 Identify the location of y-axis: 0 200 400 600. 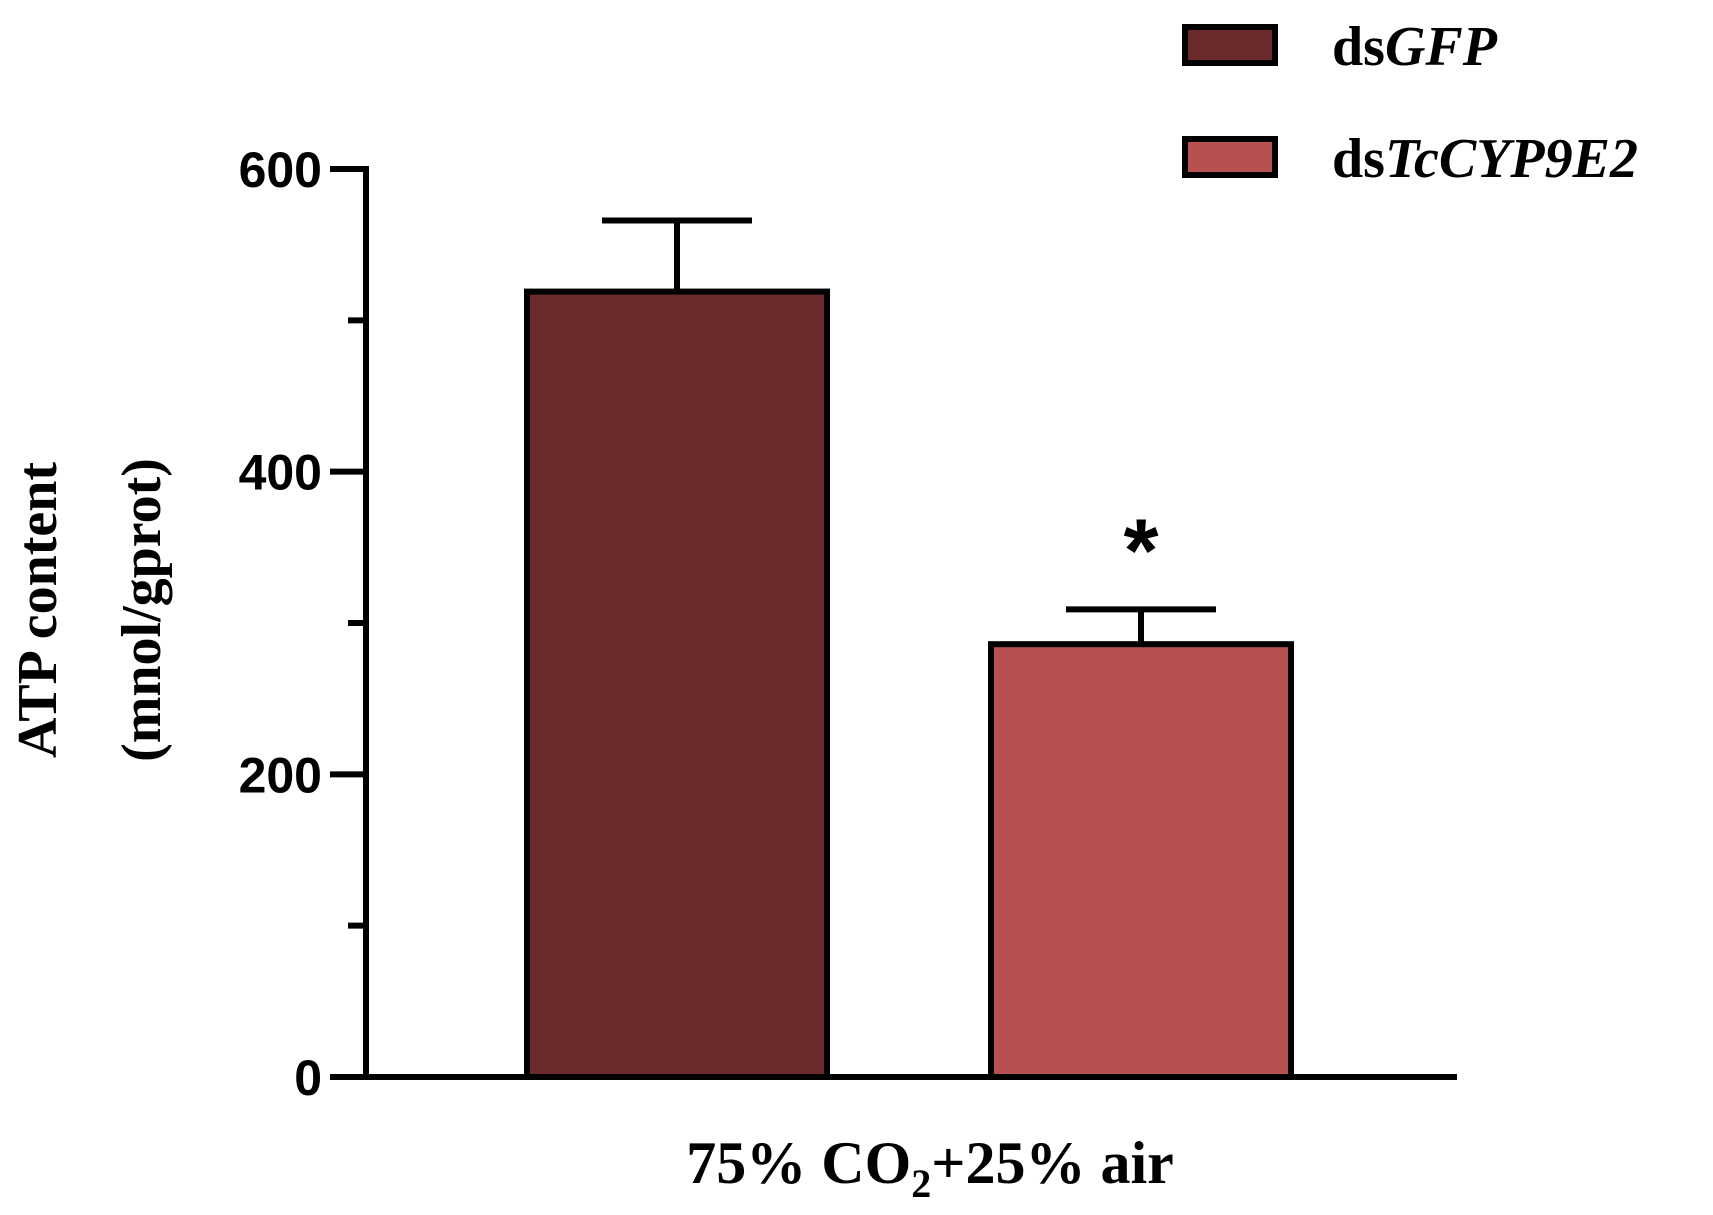
(304, 624).